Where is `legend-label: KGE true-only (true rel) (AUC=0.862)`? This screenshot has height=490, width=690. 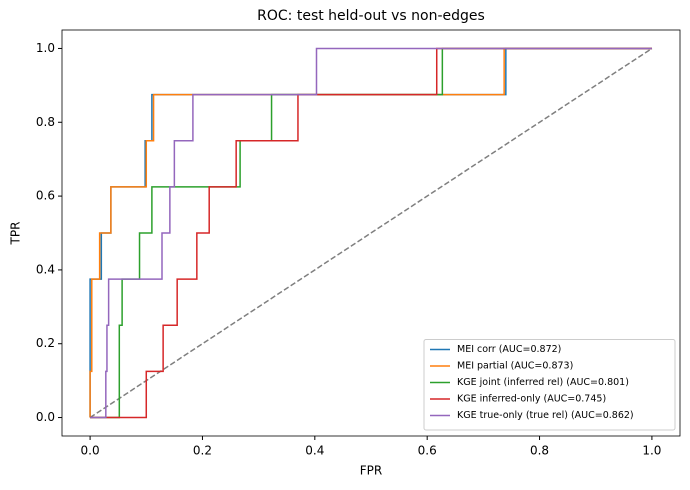
legend-label: KGE true-only (true rel) (AUC=0.862) is located at coordinates (545, 415).